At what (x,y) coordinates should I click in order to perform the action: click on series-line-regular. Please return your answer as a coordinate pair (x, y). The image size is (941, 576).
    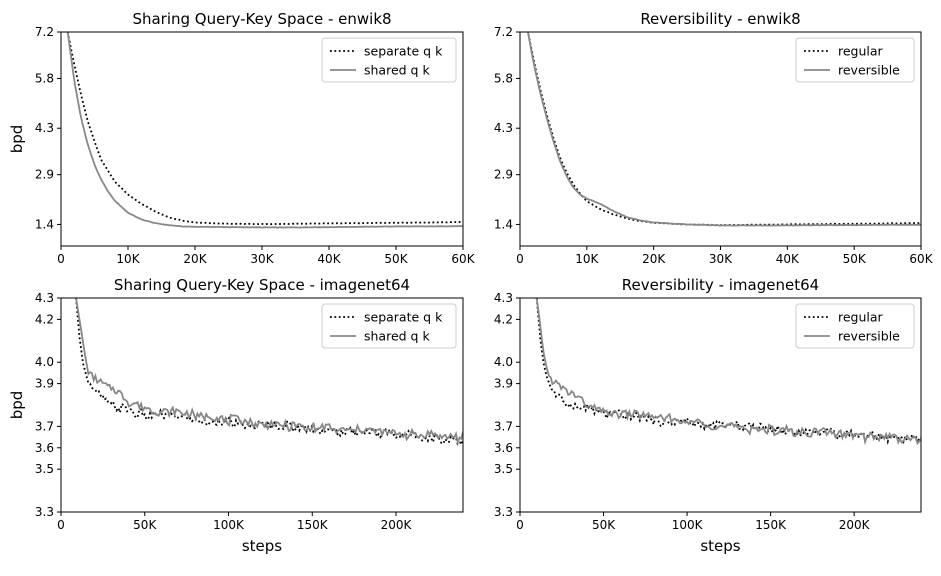
    Looking at the image, I should click on (724, 129).